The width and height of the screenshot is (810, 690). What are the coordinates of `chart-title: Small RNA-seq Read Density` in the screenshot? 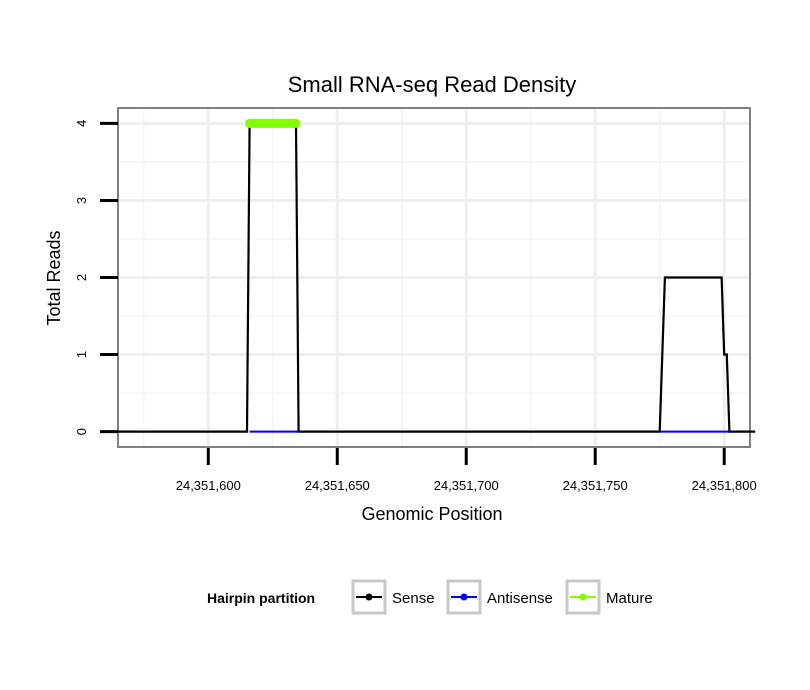 It's located at (432, 84).